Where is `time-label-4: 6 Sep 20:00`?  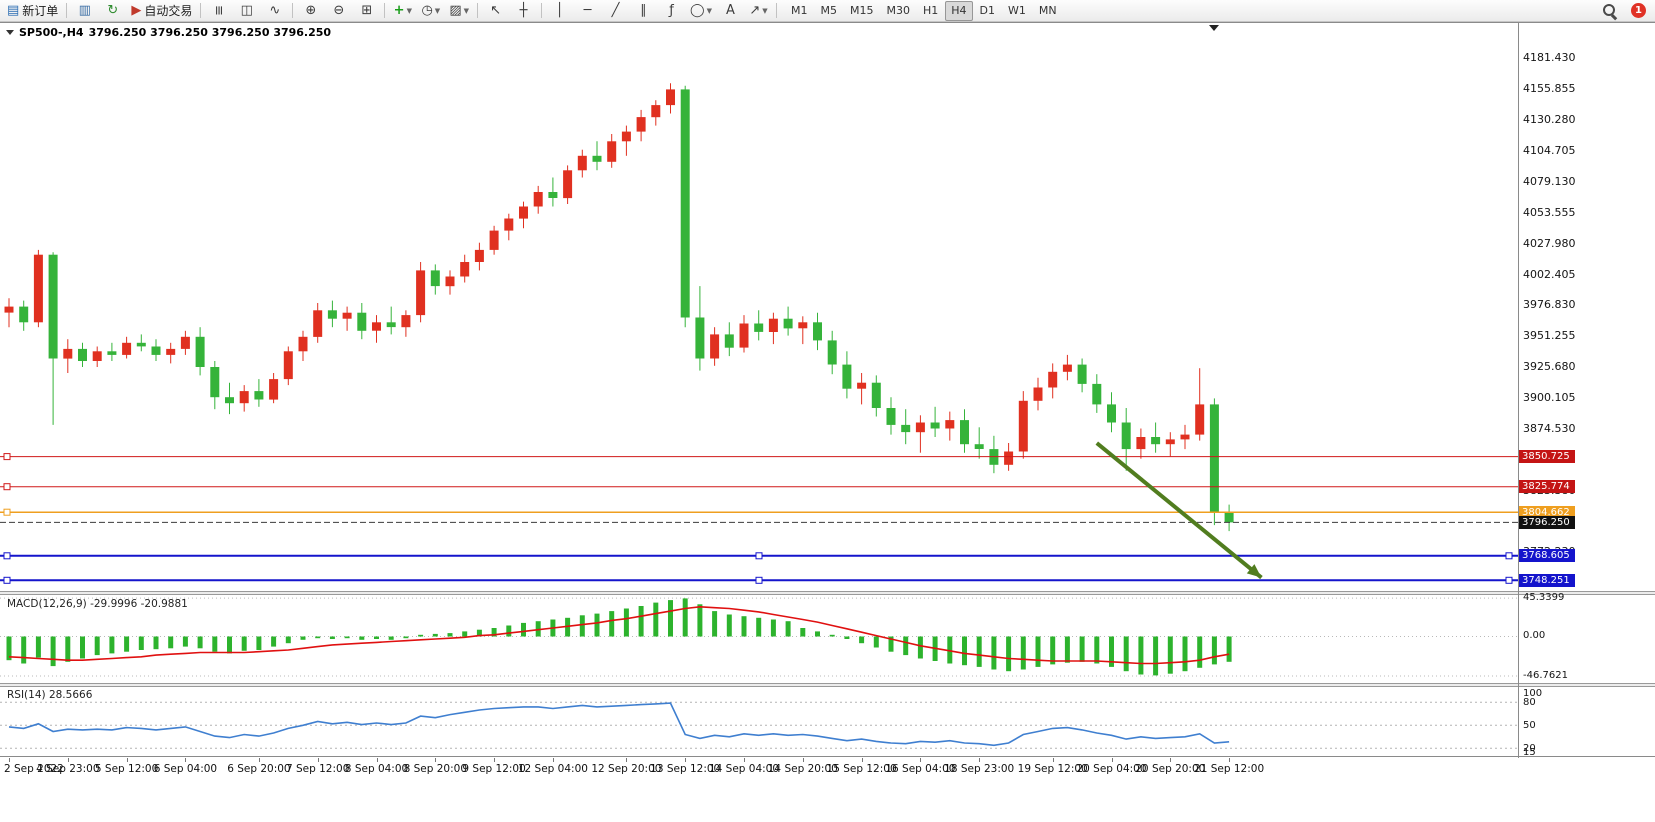 time-label-4: 6 Sep 20:00 is located at coordinates (259, 769).